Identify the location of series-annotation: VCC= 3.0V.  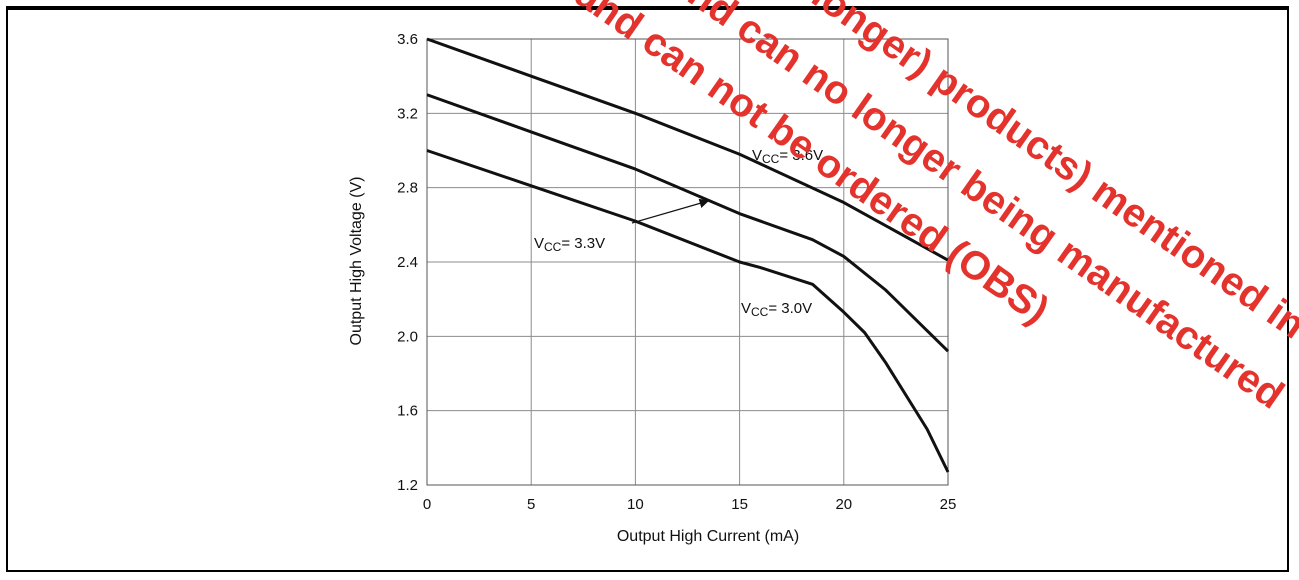
(776, 309).